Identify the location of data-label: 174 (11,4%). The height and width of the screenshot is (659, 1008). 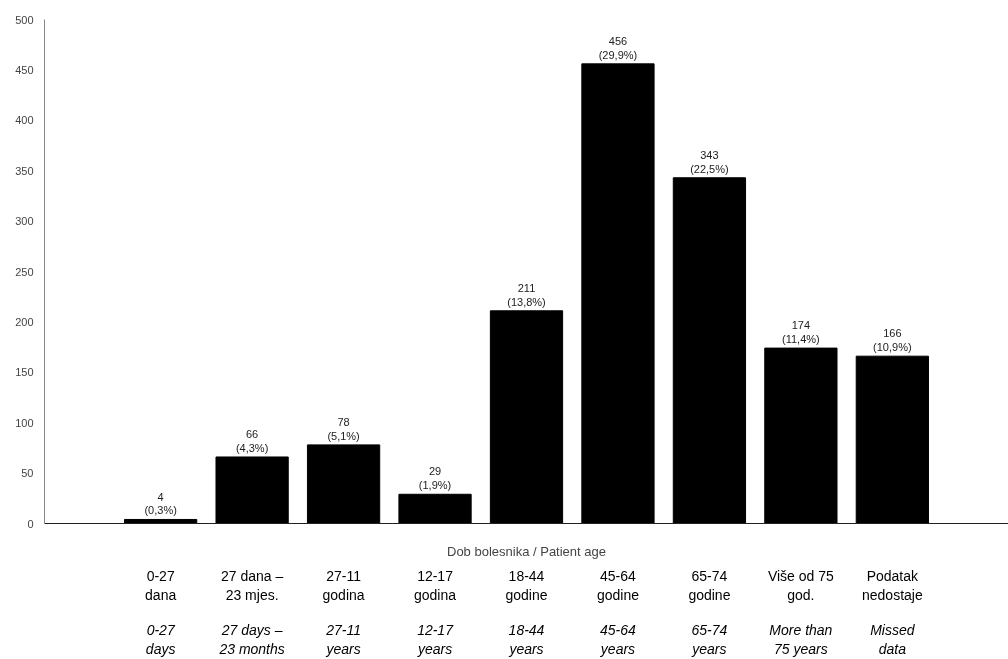
(801, 332).